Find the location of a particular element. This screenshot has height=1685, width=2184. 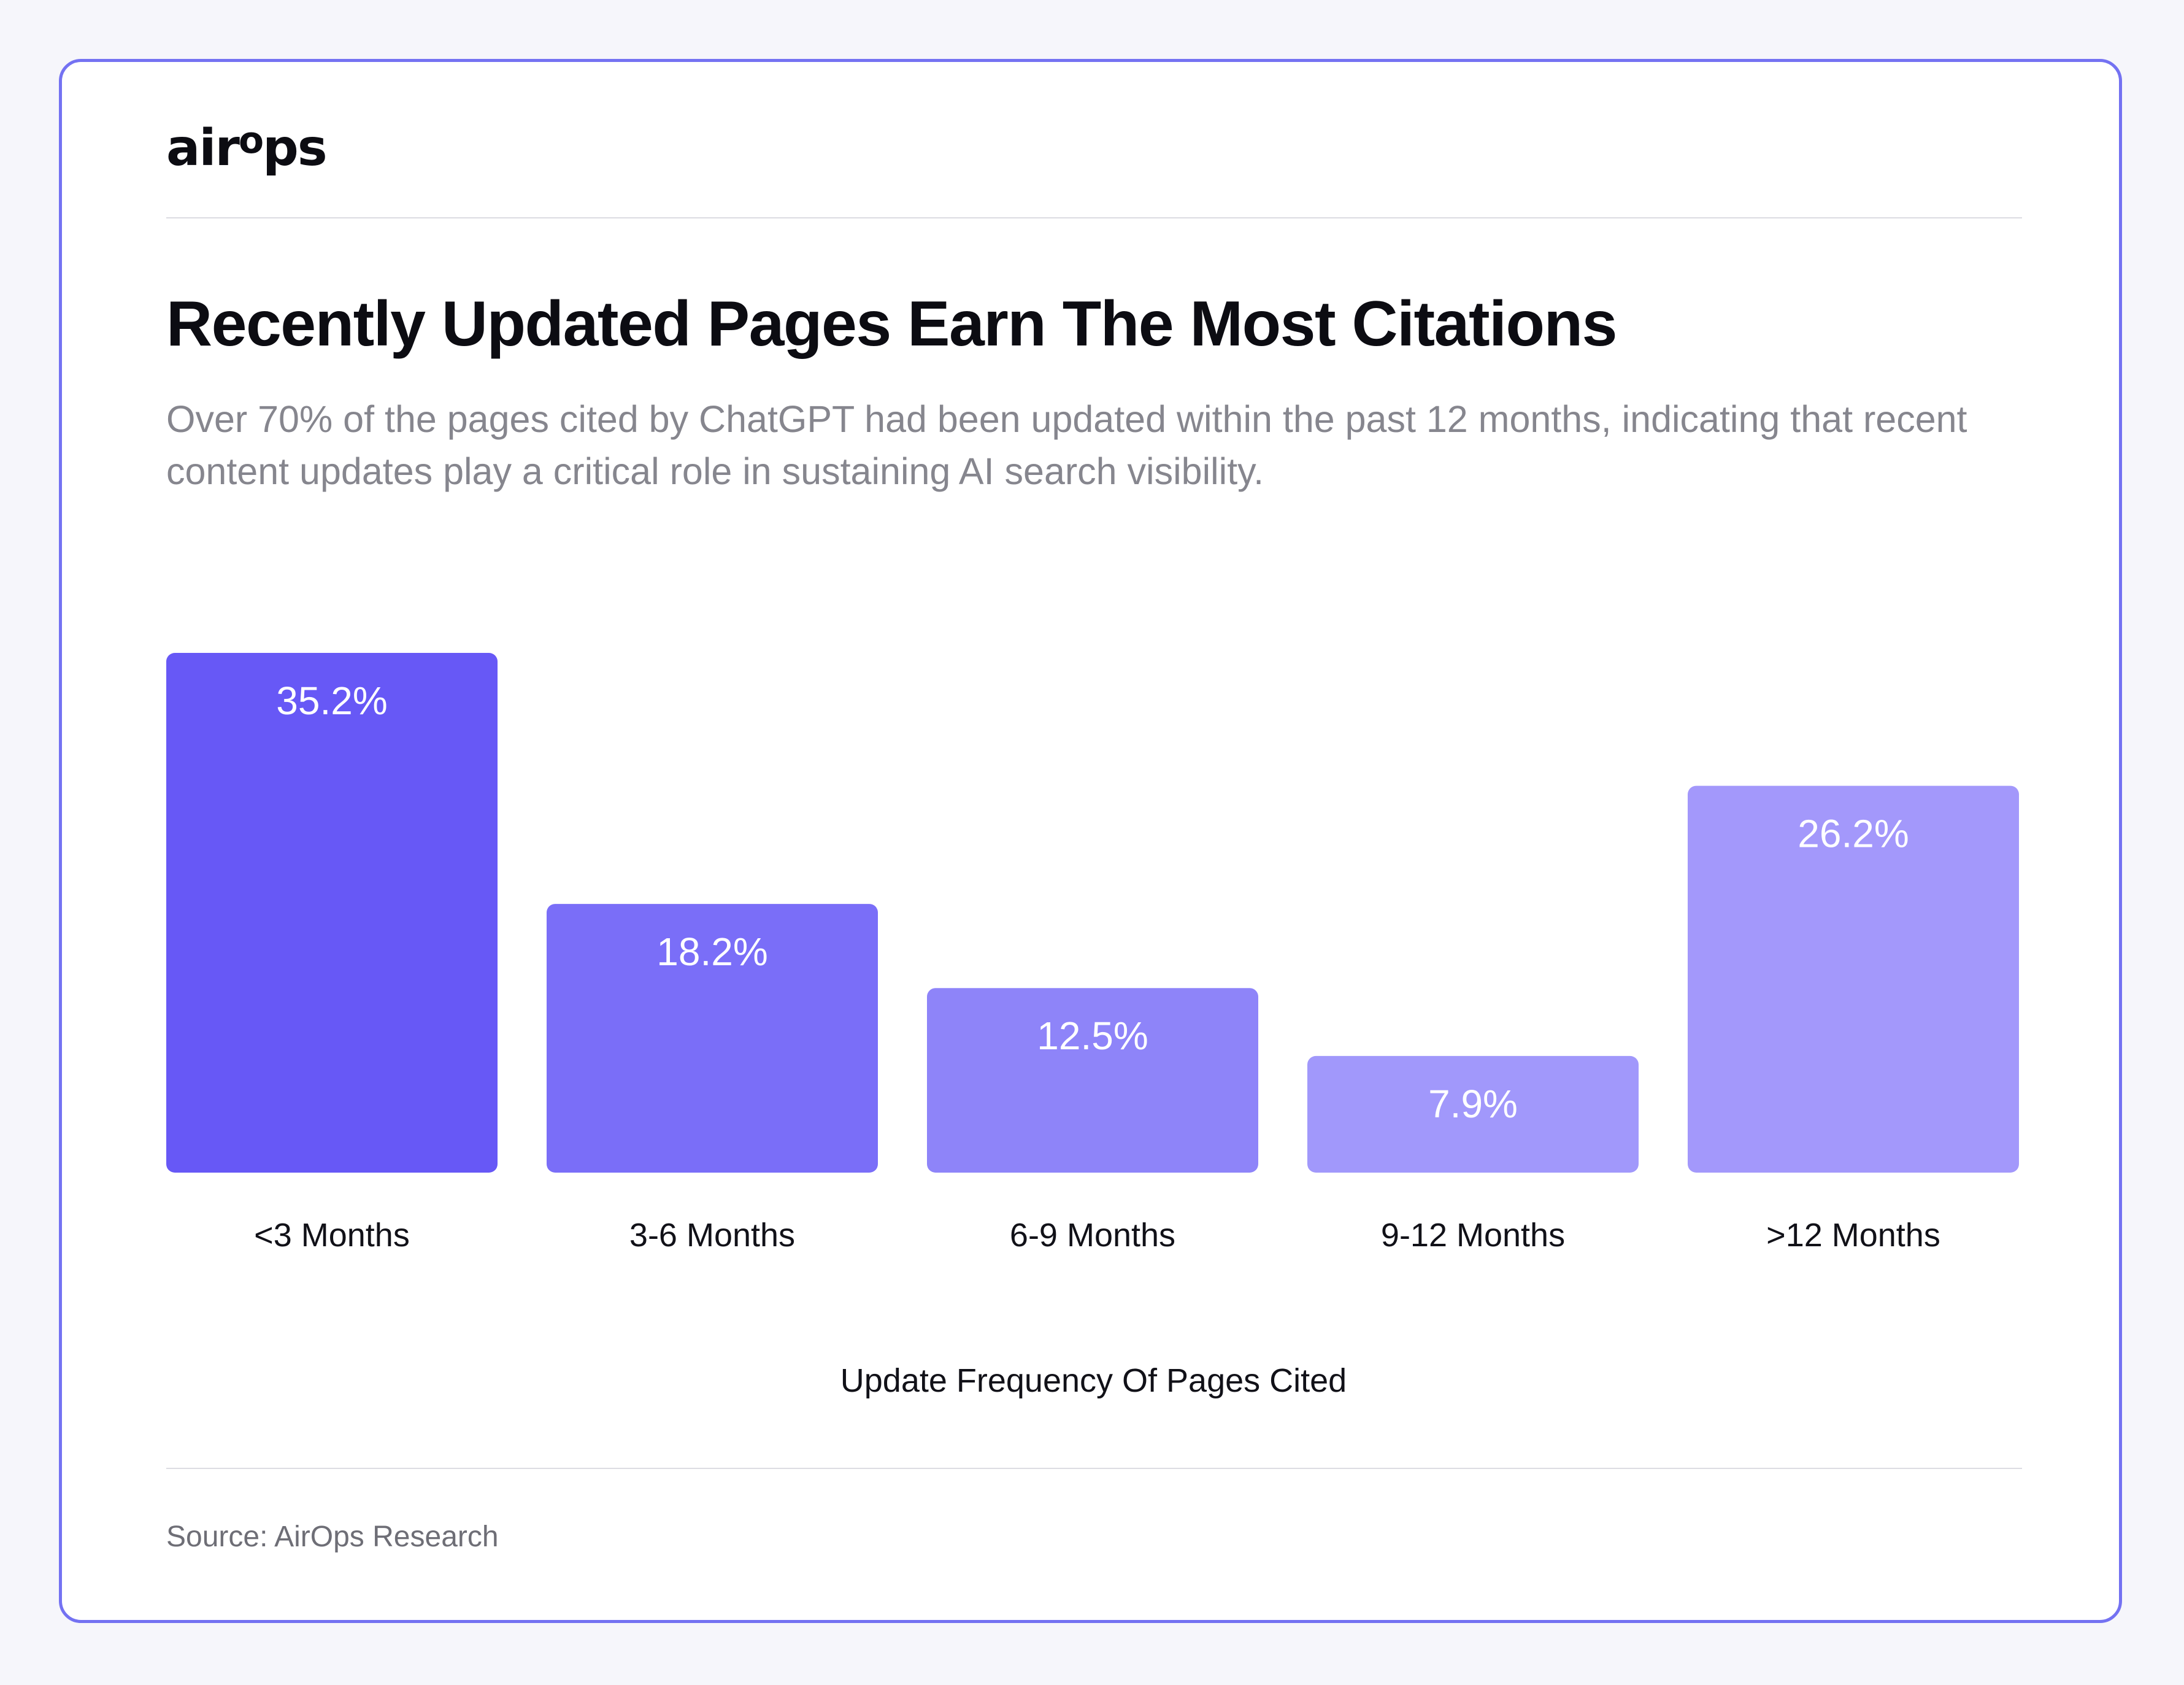

category-label: 9-12 Months is located at coordinates (1473, 1235).